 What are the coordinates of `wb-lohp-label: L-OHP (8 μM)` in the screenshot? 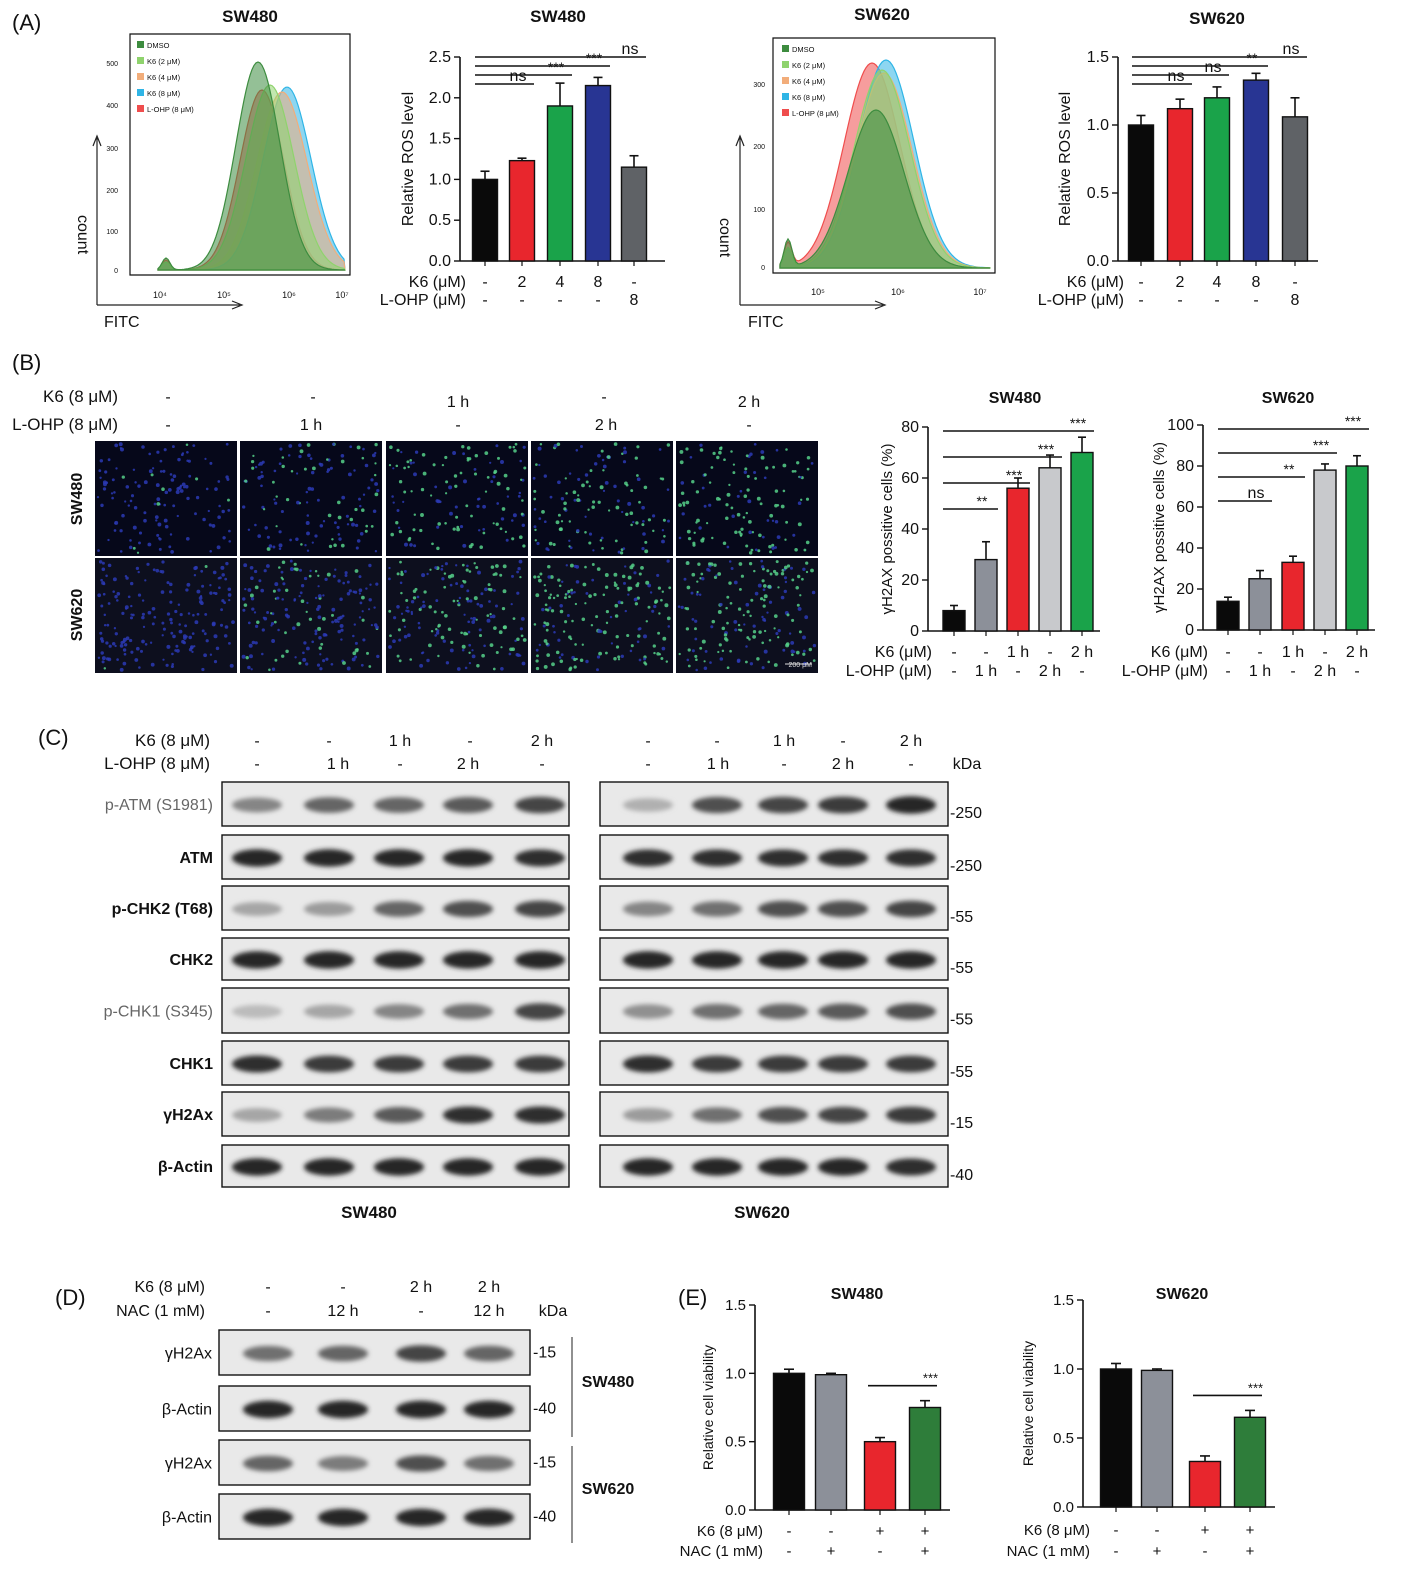 It's located at (157, 763).